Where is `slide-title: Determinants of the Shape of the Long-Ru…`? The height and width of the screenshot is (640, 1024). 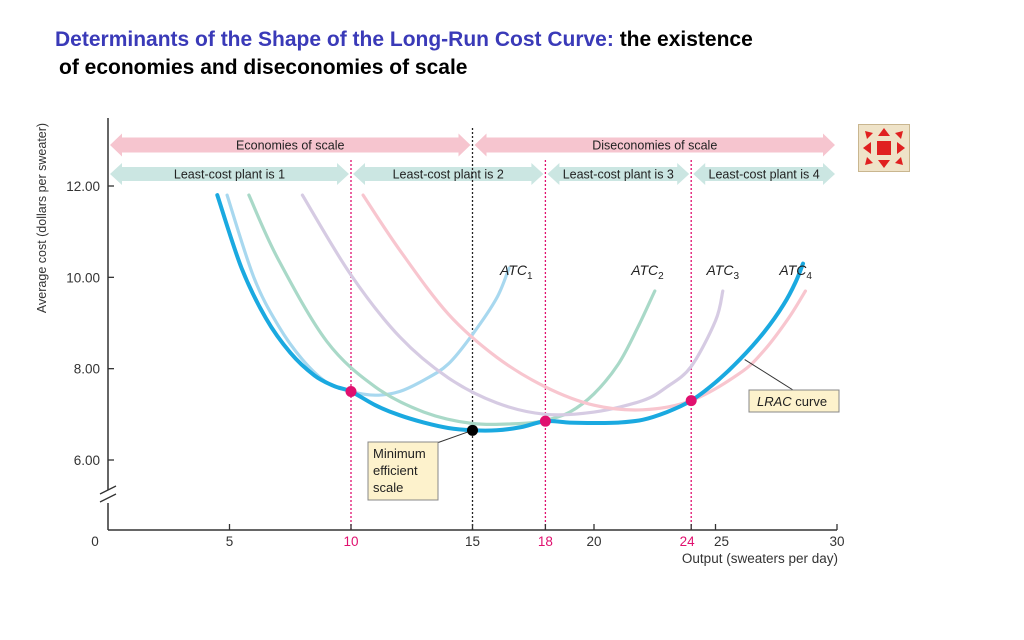 slide-title: Determinants of the Shape of the Long-Ru… is located at coordinates (455, 54).